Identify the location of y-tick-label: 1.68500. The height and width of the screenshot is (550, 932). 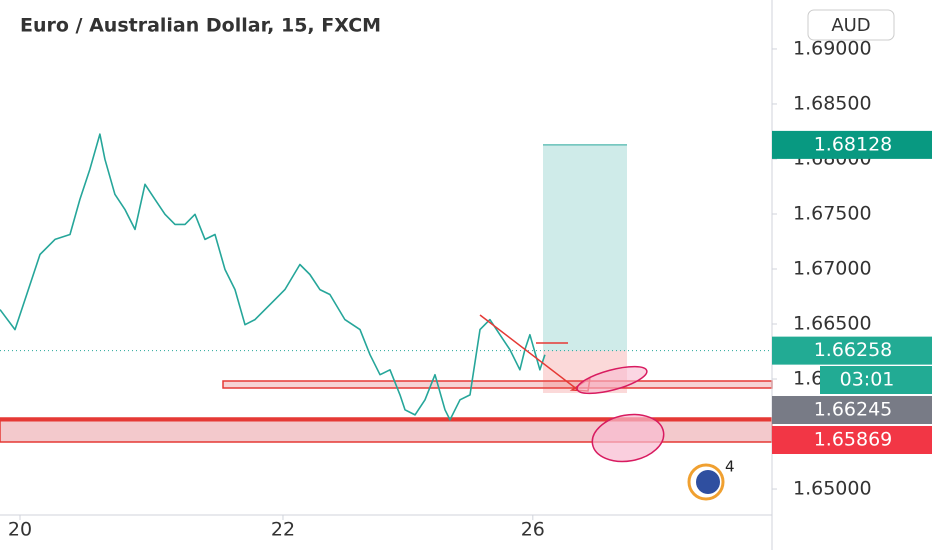
(832, 103).